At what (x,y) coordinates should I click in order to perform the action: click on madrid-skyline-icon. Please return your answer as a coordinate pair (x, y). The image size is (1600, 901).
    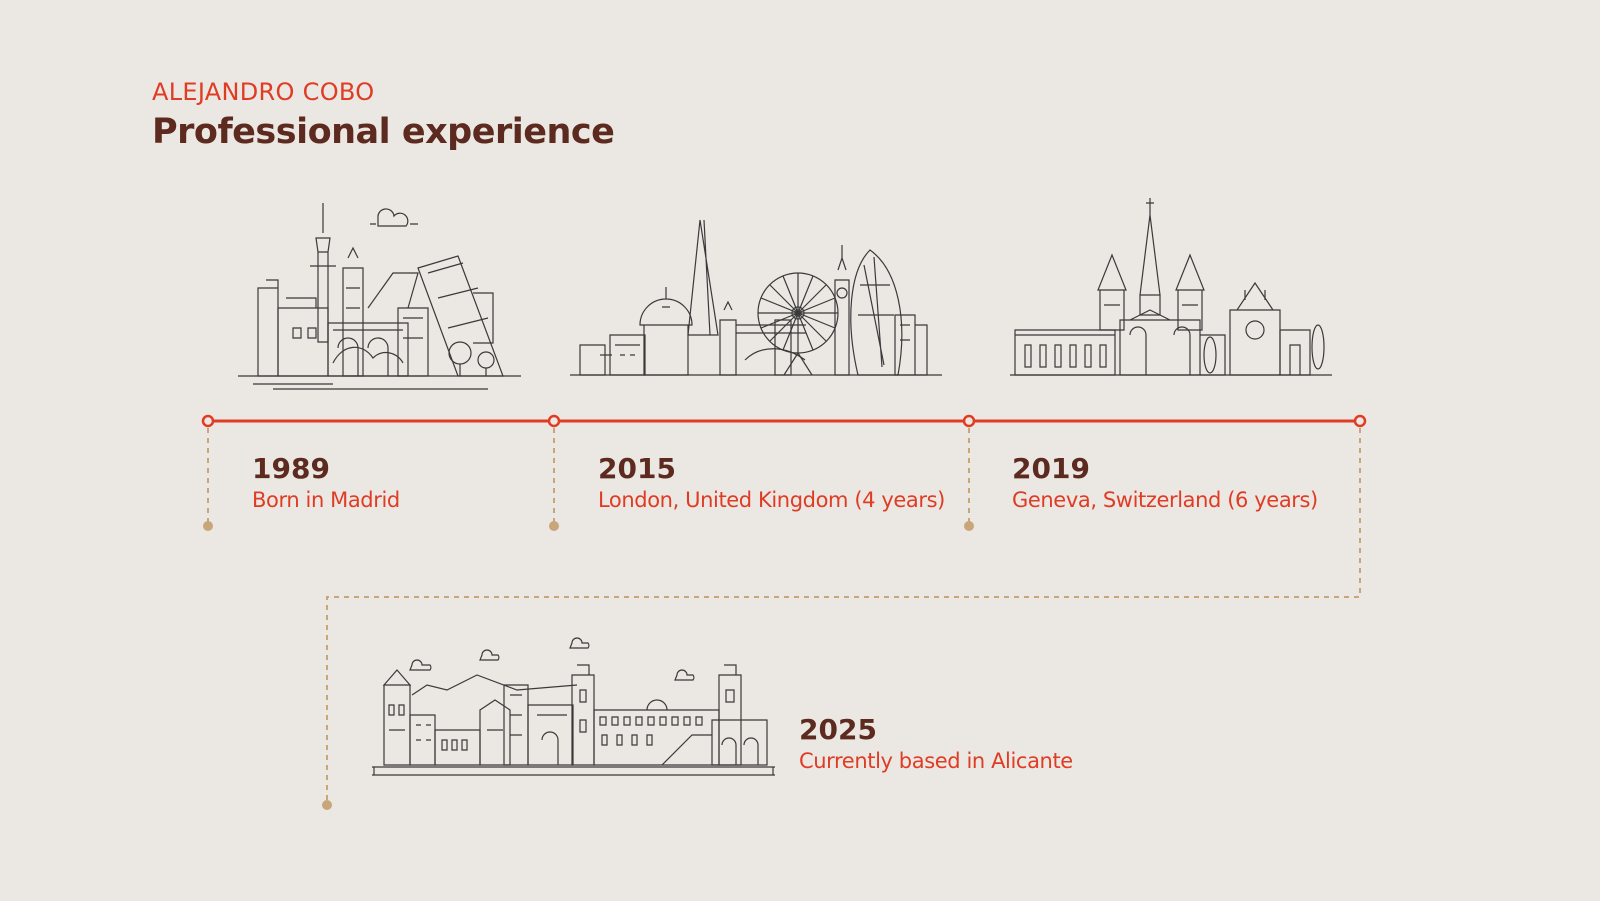
    Looking at the image, I should click on (379, 296).